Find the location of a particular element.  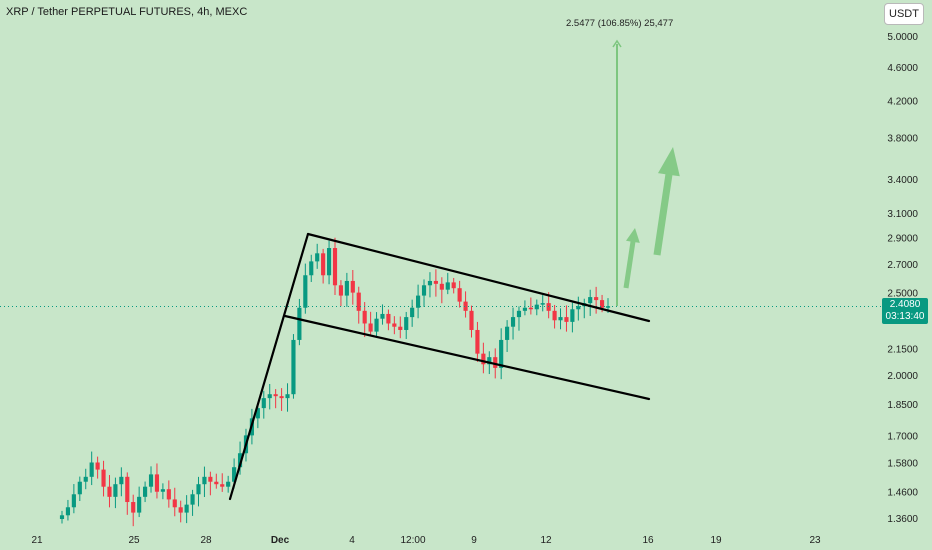

projection-arrowhead is located at coordinates (617, 43).